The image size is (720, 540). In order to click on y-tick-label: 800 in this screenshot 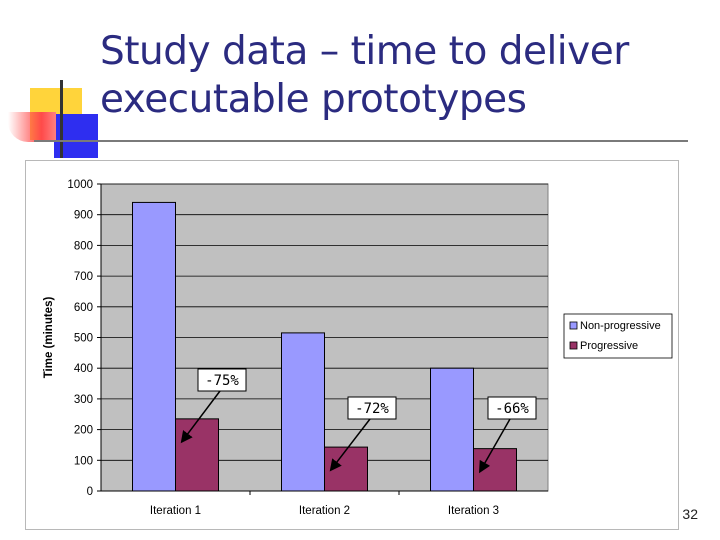, I will do `click(83, 246)`.